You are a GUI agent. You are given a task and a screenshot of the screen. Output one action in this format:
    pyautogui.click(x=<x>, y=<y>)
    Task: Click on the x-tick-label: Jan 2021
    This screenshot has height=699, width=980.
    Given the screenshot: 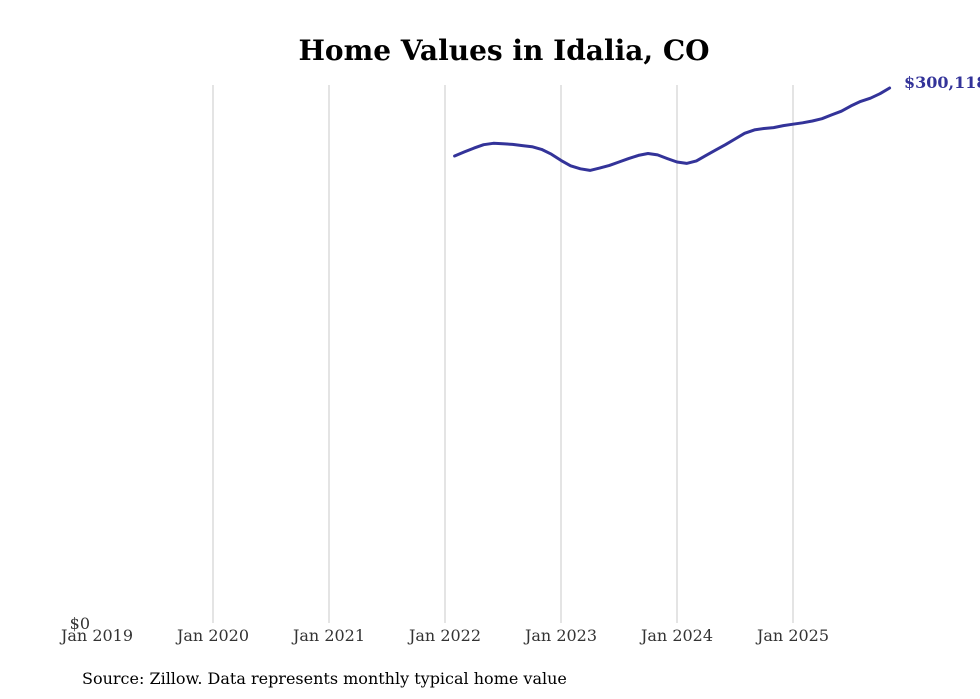 What is the action you would take?
    pyautogui.click(x=328, y=635)
    